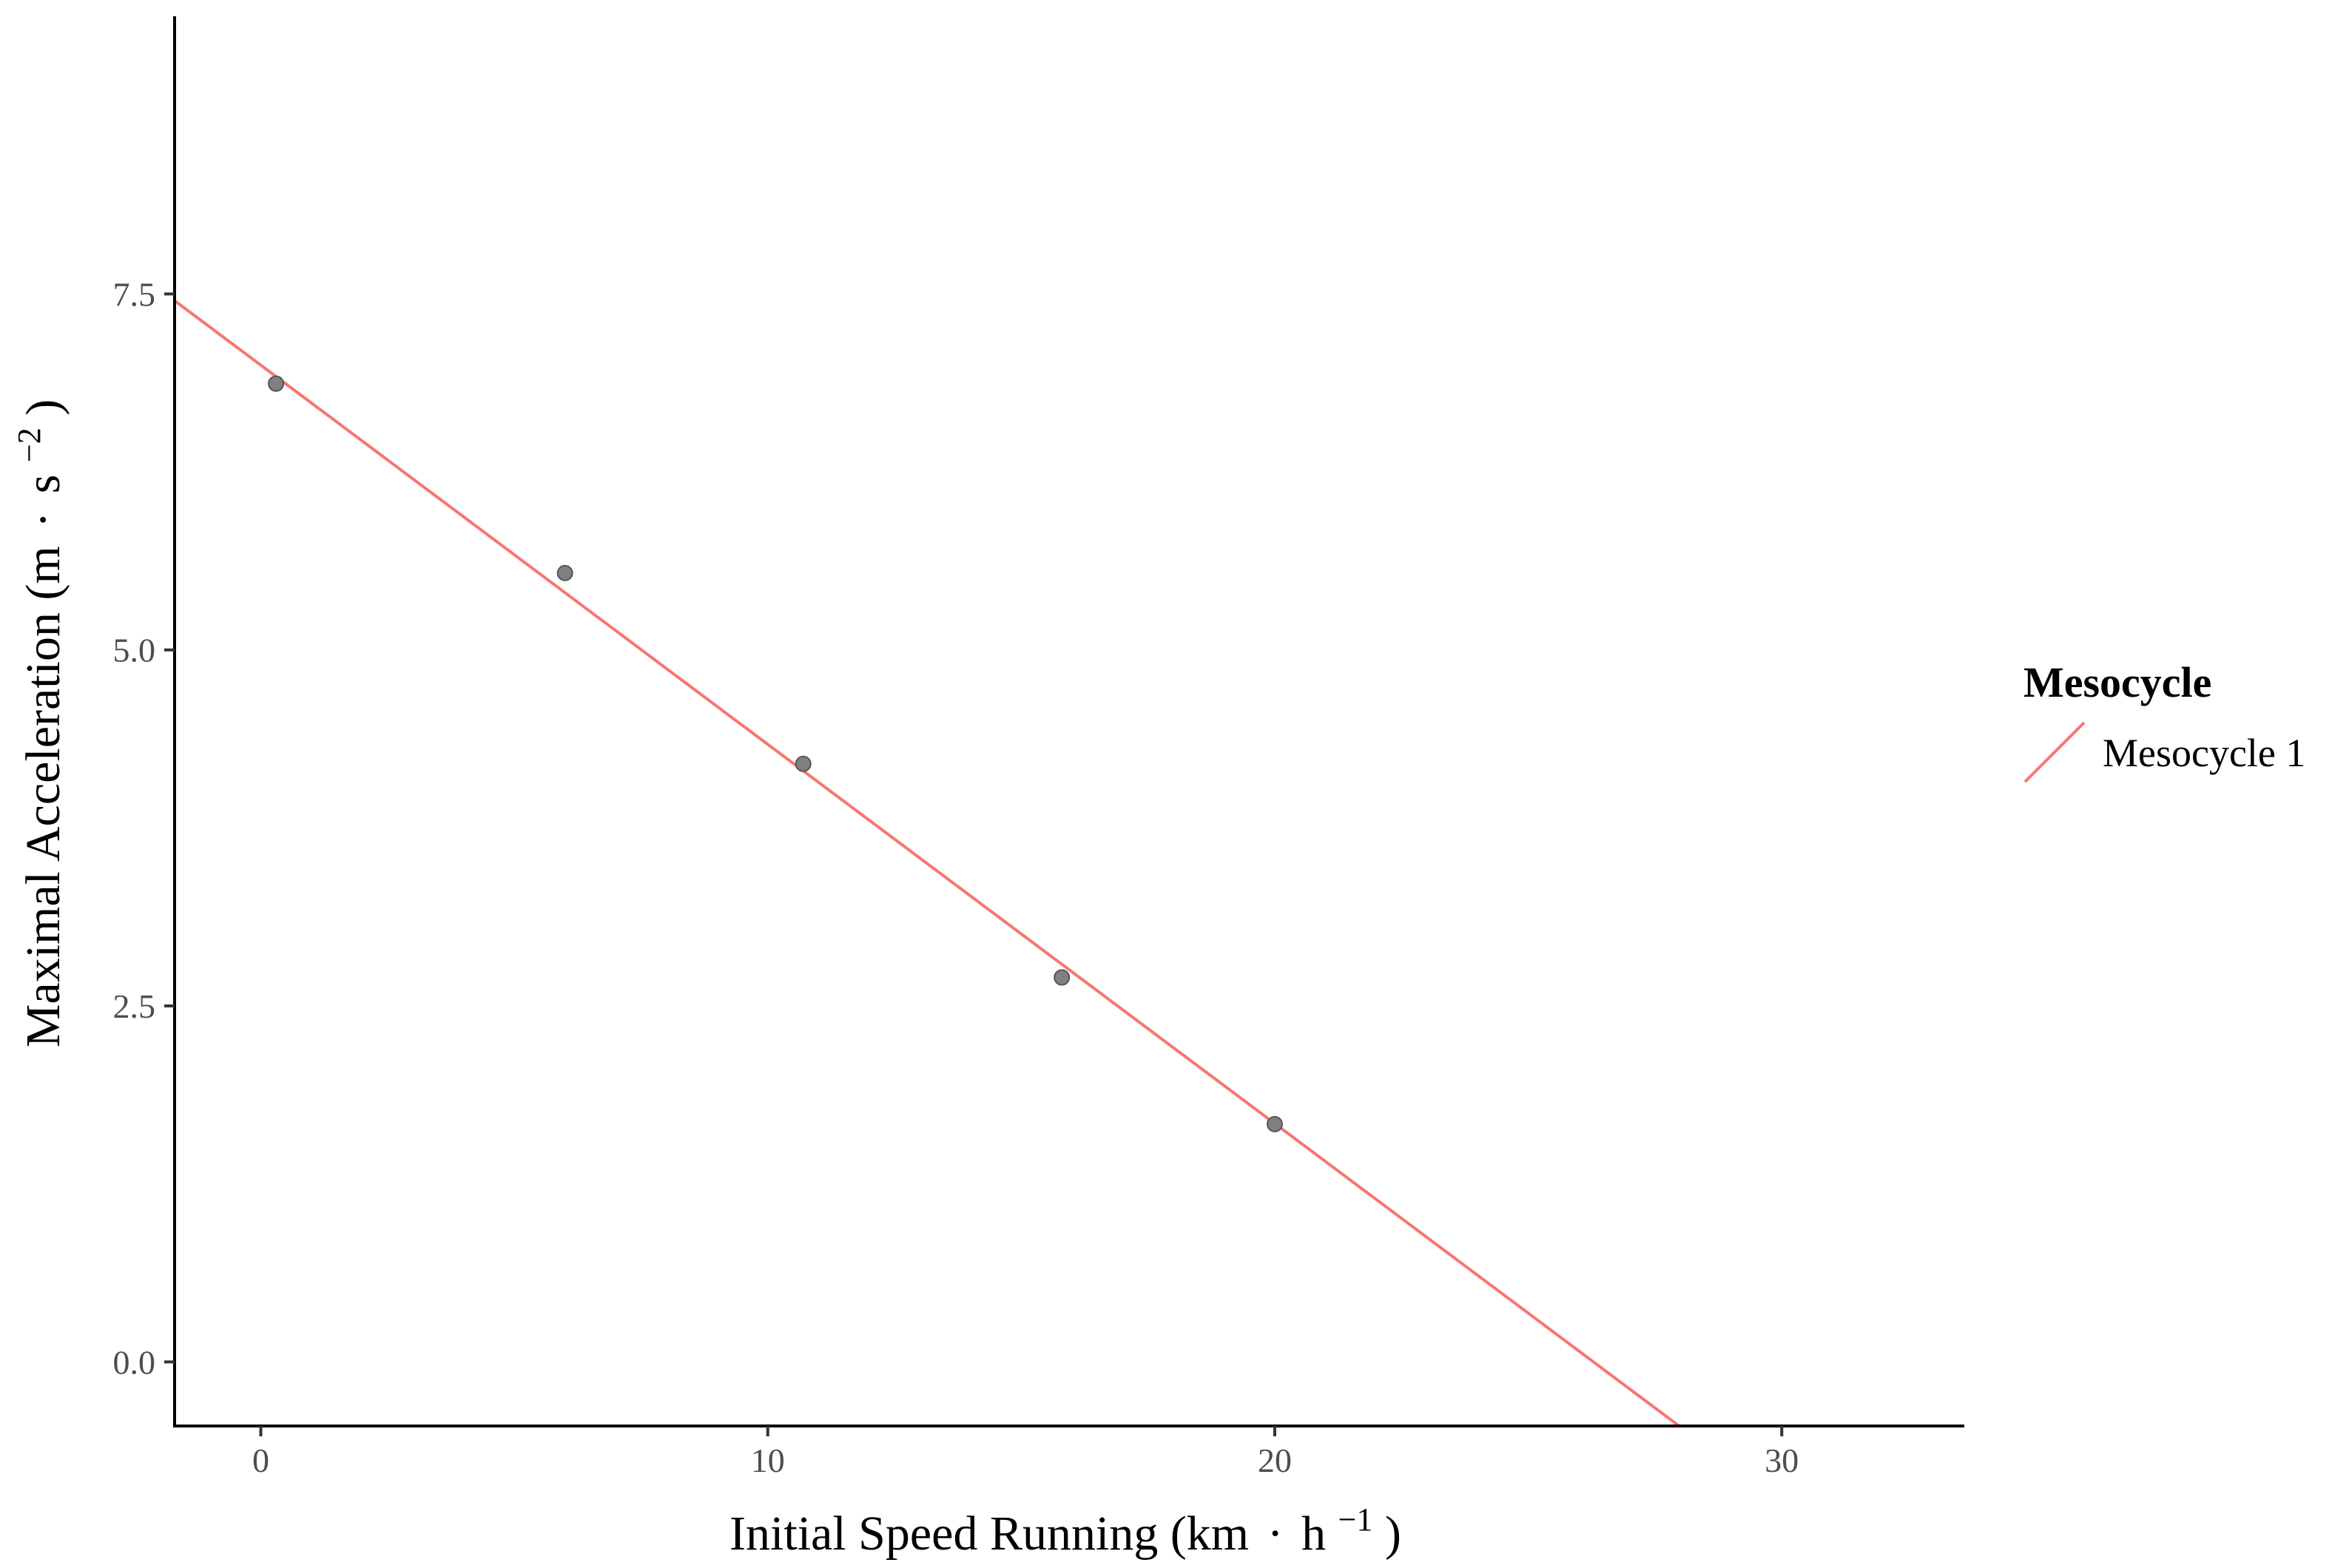  I want to click on legend-title: Mesocycle, so click(2117, 682).